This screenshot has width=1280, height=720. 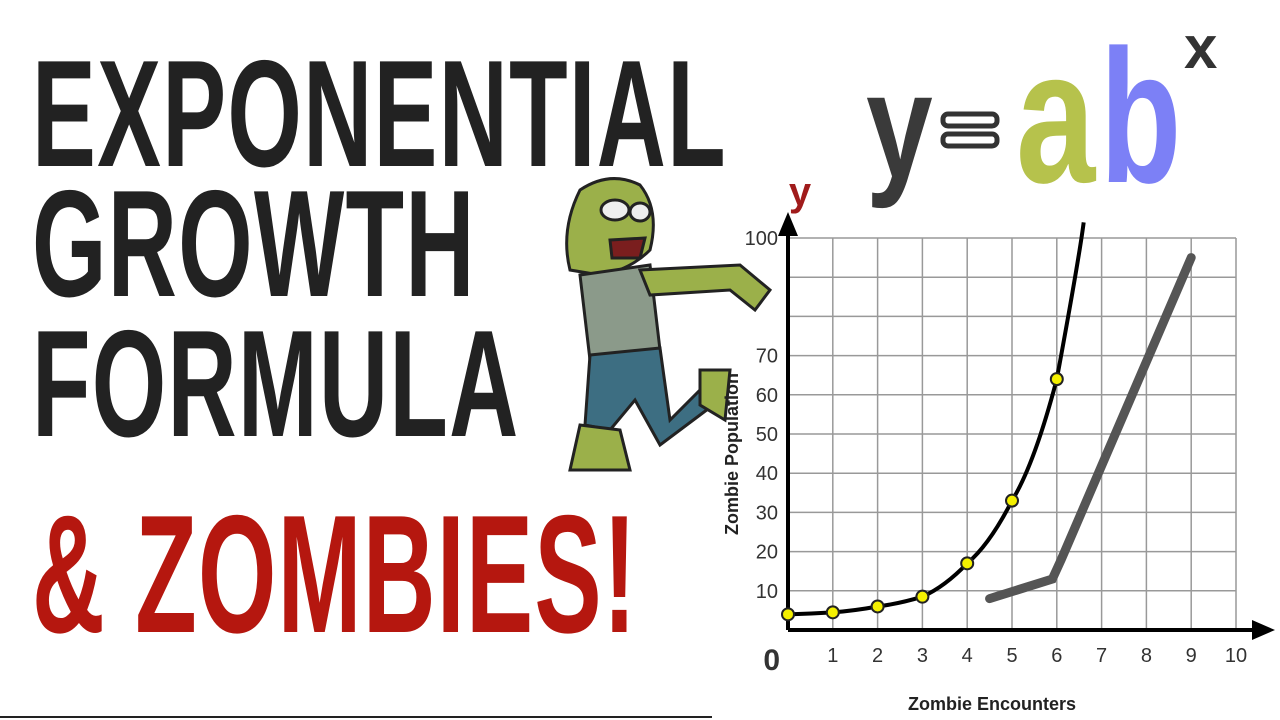 I want to click on x-tick-label: 5, so click(x=1011, y=656).